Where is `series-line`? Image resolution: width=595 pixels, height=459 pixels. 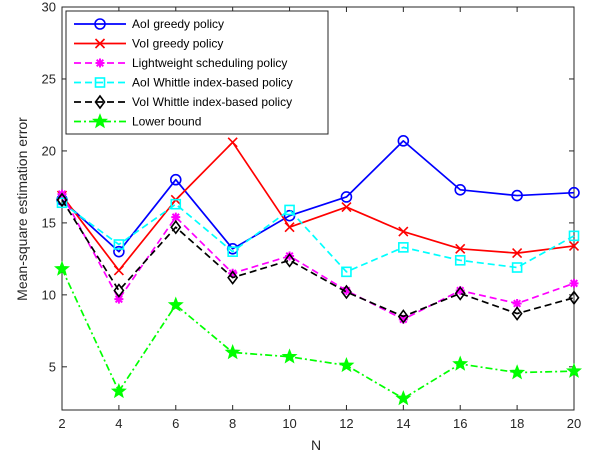 series-line is located at coordinates (318, 237).